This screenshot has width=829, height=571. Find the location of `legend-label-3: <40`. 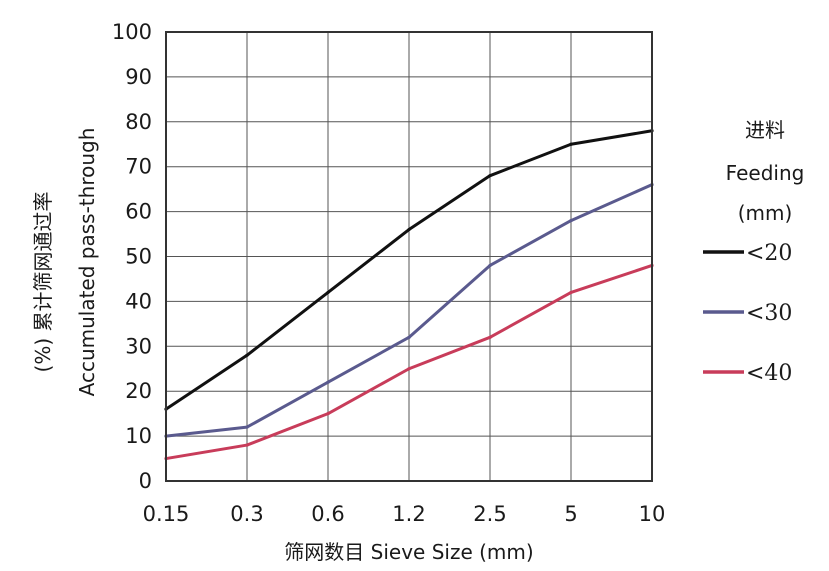

legend-label-3: <40 is located at coordinates (769, 373).